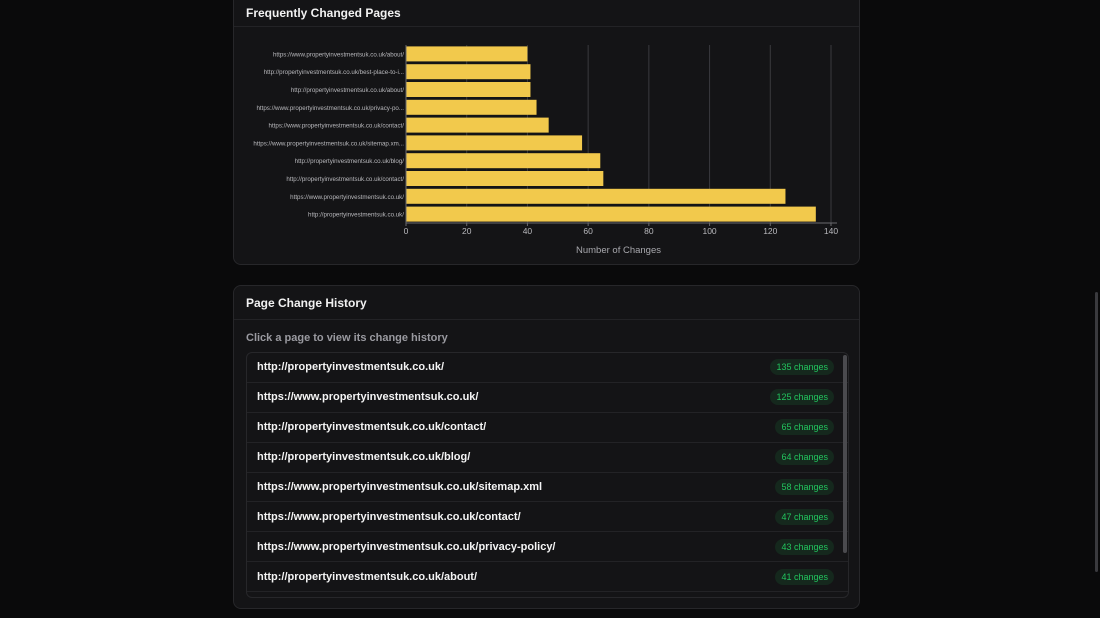  What do you see at coordinates (770, 231) in the screenshot?
I see `x-tick-label: 120` at bounding box center [770, 231].